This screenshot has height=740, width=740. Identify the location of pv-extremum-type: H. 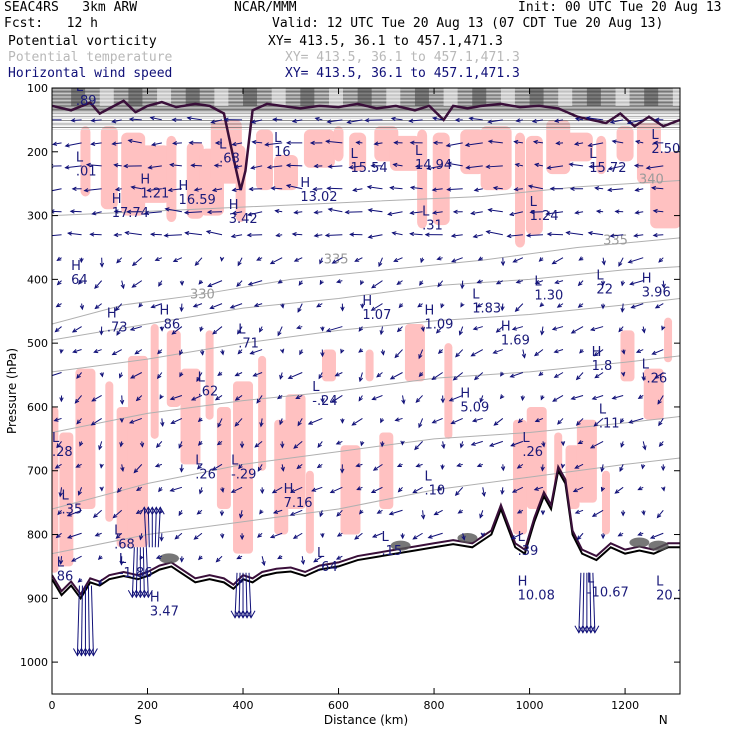
(465, 393).